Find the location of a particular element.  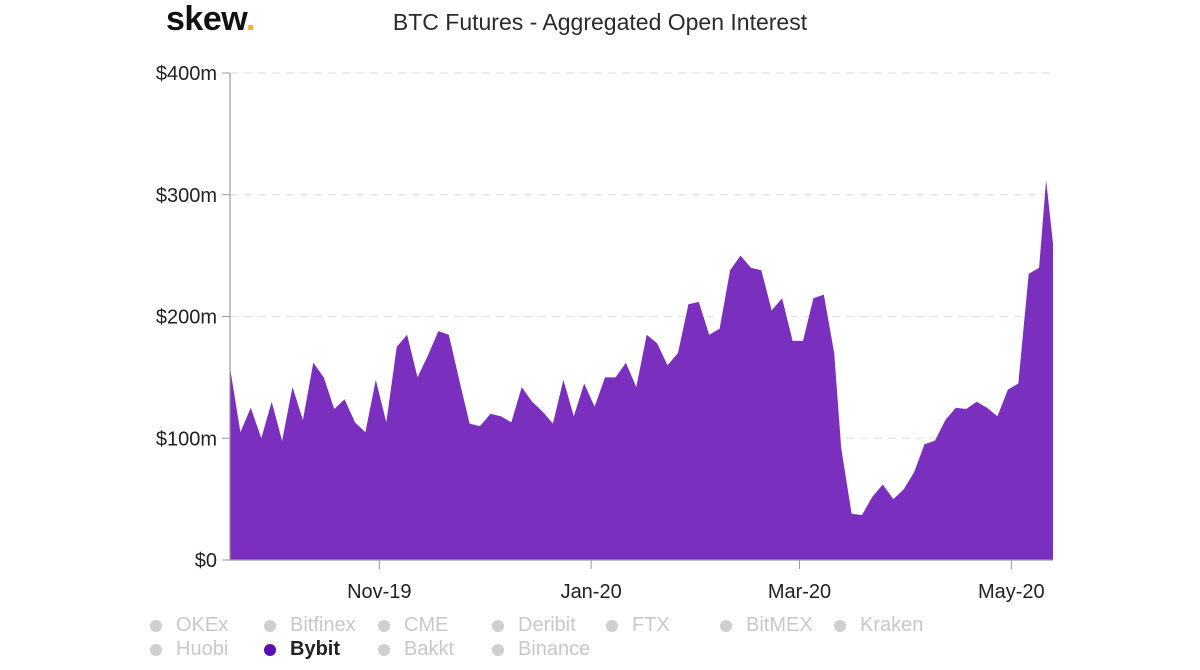

y-tick-label: $0 is located at coordinates (206, 561).